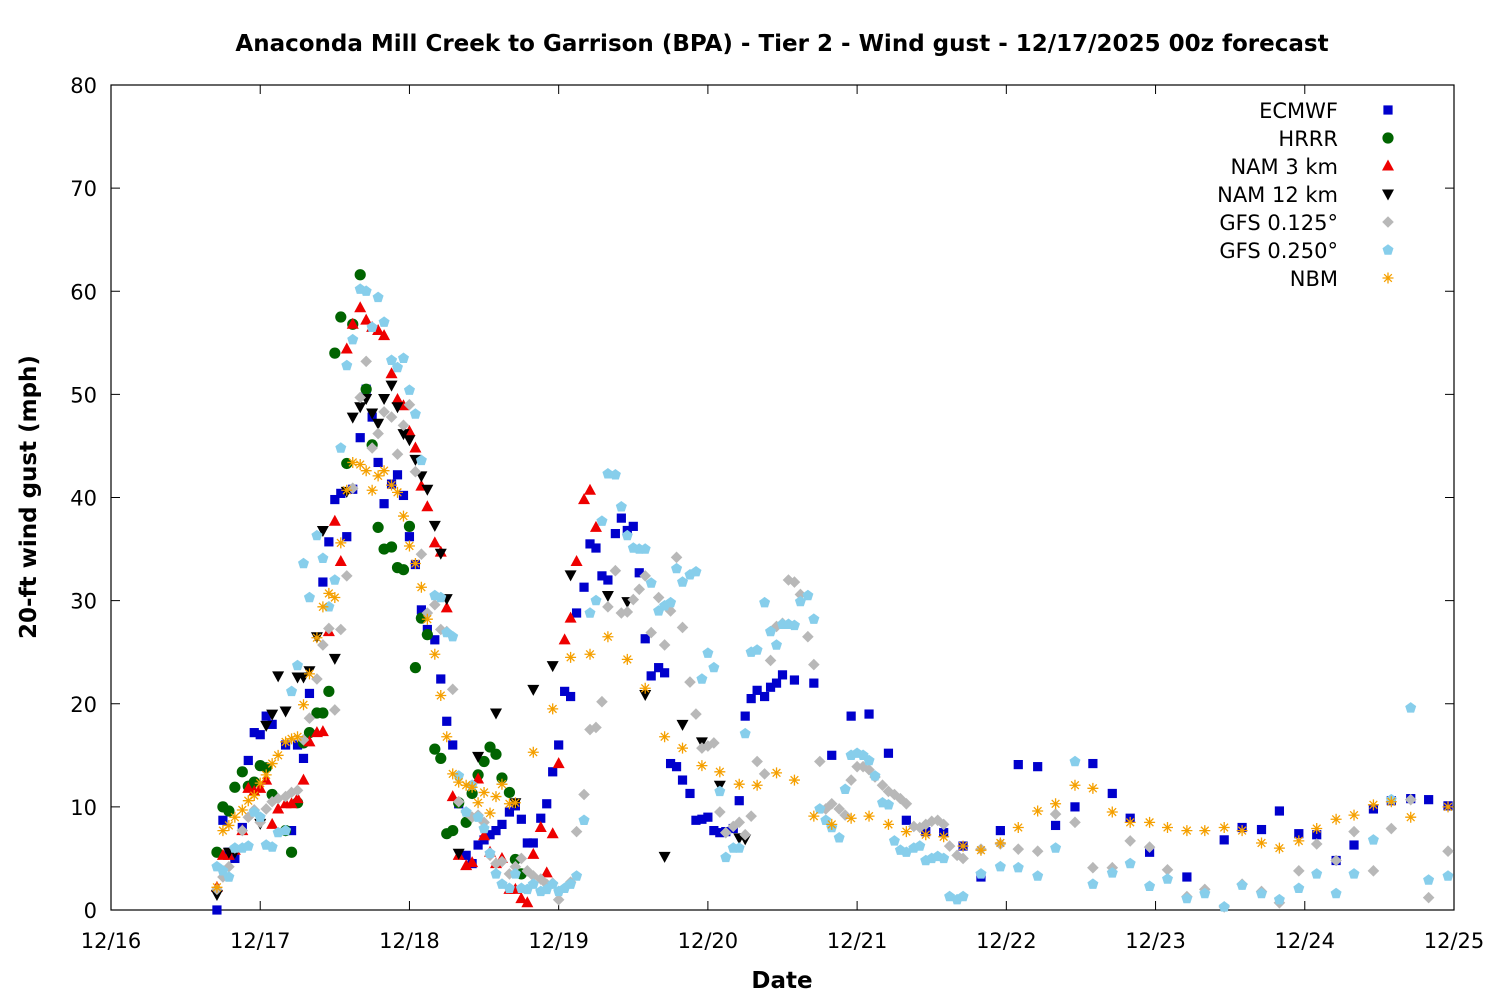 This screenshot has height=1000, width=1500. What do you see at coordinates (409, 941) in the screenshot?
I see `x-tick-label: 12/18` at bounding box center [409, 941].